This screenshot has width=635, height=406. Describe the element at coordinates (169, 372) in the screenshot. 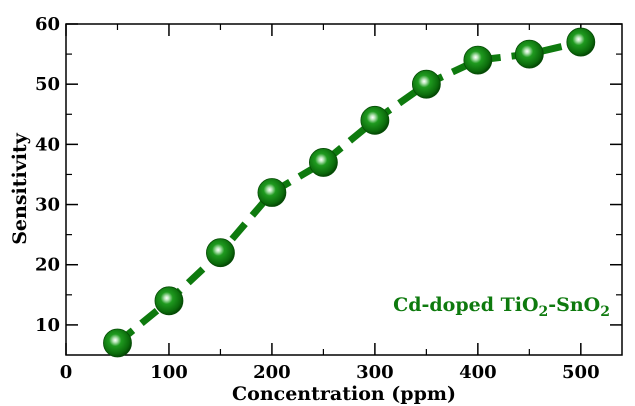

I see `x-tick-label: 100` at that location.